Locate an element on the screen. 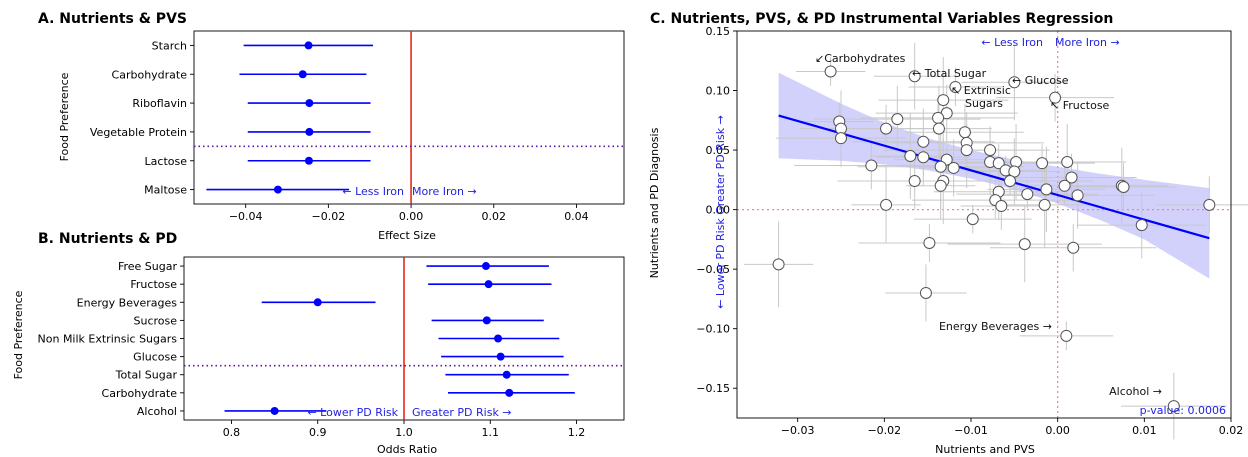 The width and height of the screenshot is (1248, 457). panel-a-category-label: Maltose is located at coordinates (165, 190).